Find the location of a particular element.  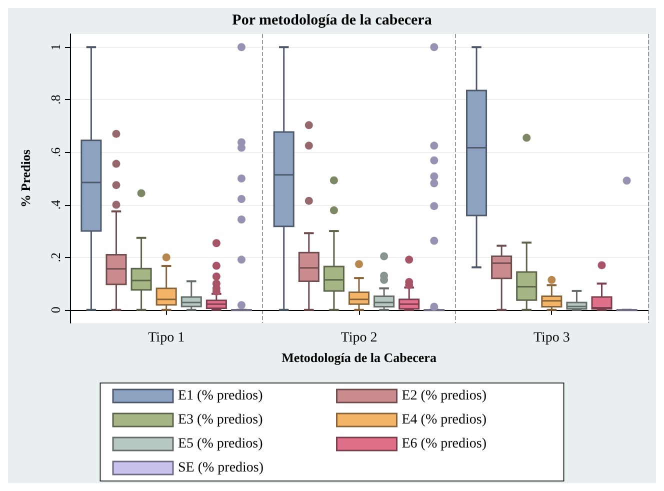

legend-label: E5 (% predios) is located at coordinates (221, 444).